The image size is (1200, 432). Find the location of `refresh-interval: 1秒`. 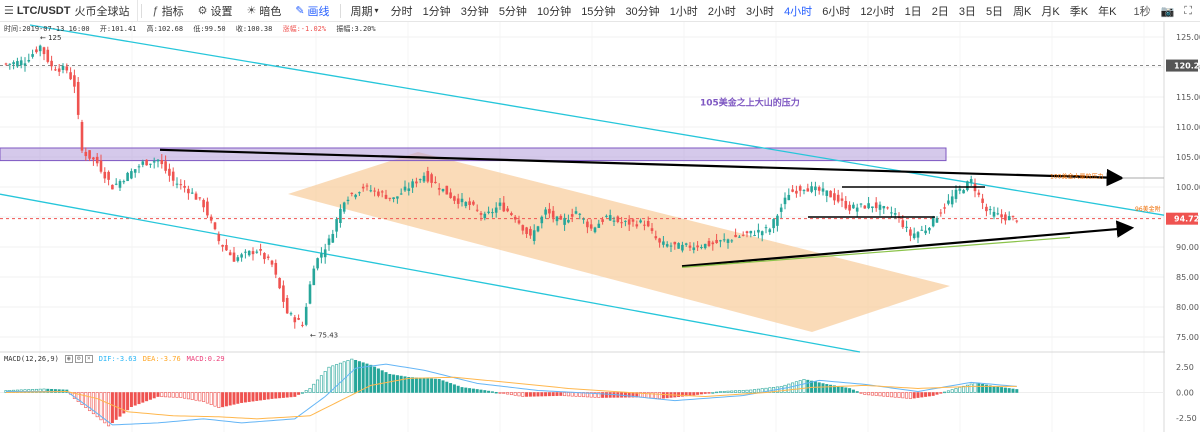

refresh-interval: 1秒 is located at coordinates (1142, 12).